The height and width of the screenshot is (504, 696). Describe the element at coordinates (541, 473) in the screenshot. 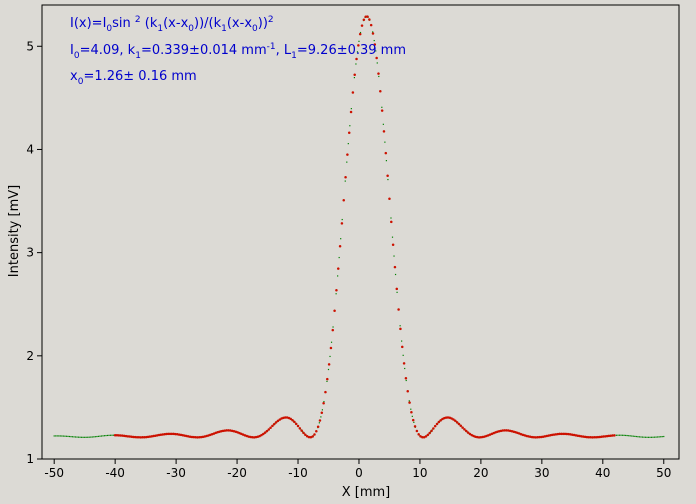

I see `x-tick-label: 30` at that location.